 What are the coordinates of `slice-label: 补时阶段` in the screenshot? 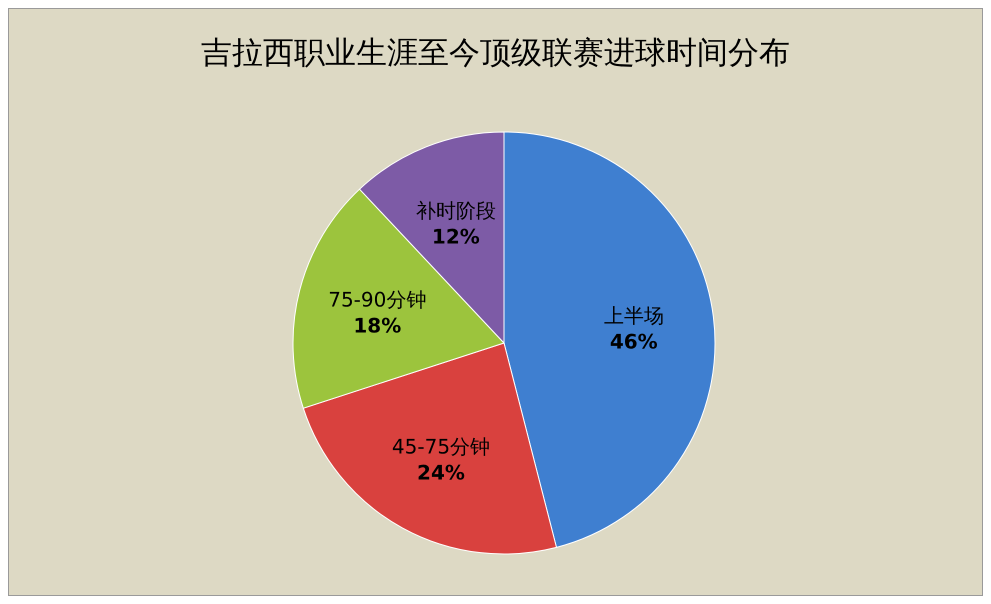 It's located at (456, 210).